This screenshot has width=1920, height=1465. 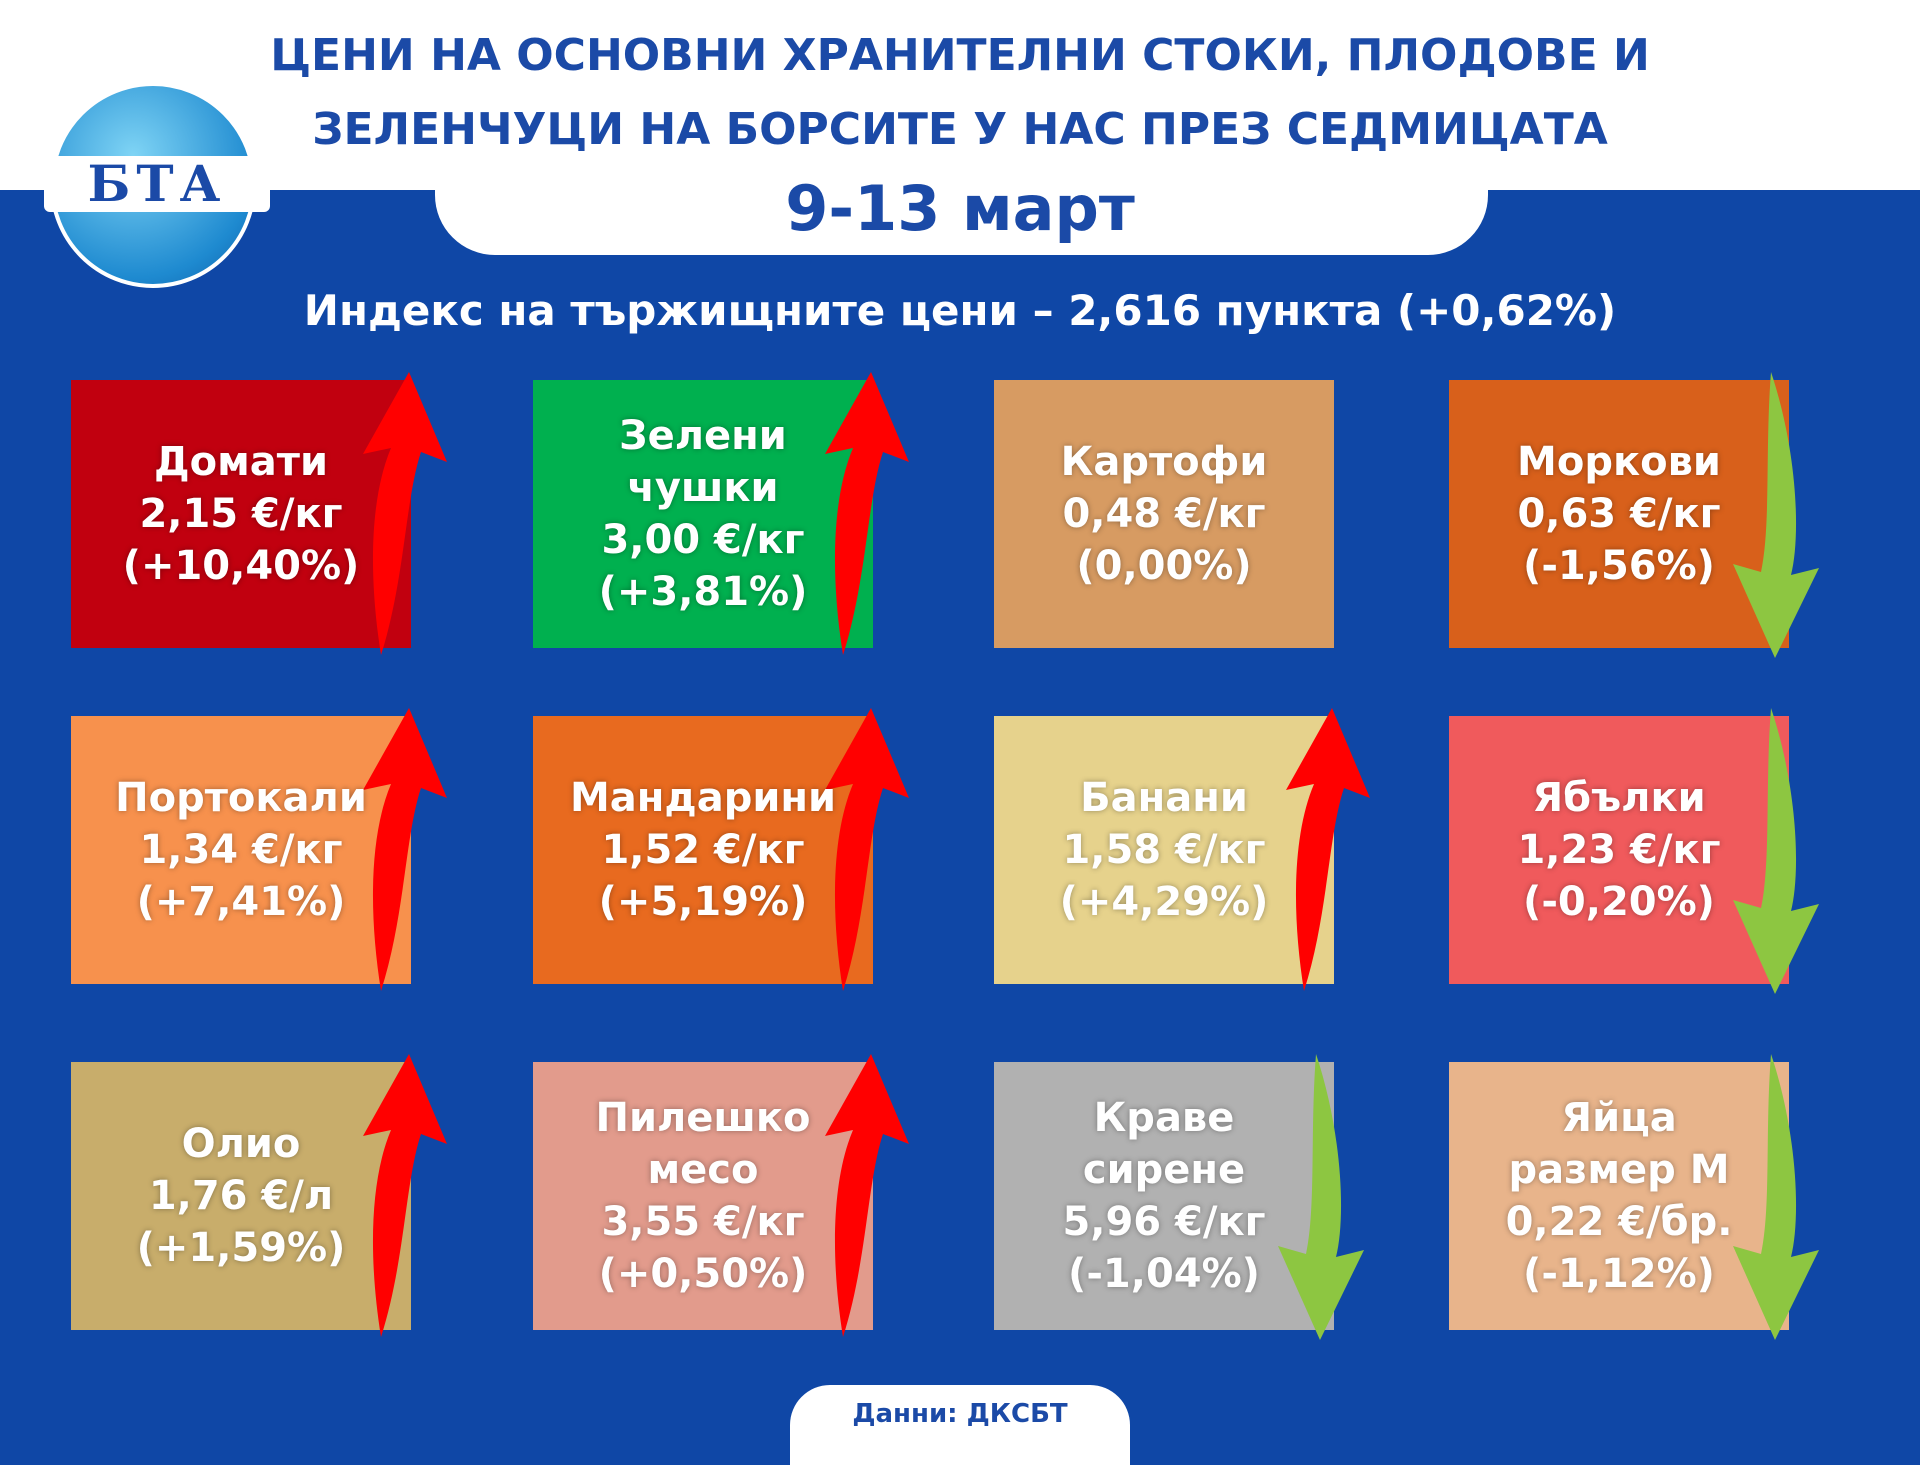 What do you see at coordinates (703, 1118) in the screenshot?
I see `product-name: Пилешко` at bounding box center [703, 1118].